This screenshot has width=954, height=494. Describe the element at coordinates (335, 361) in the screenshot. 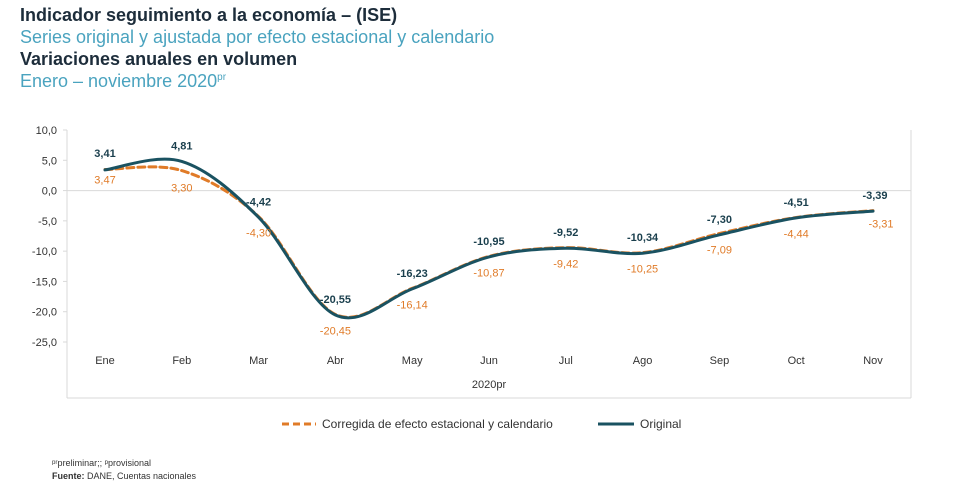

I see `x-tick-label: Abr` at that location.